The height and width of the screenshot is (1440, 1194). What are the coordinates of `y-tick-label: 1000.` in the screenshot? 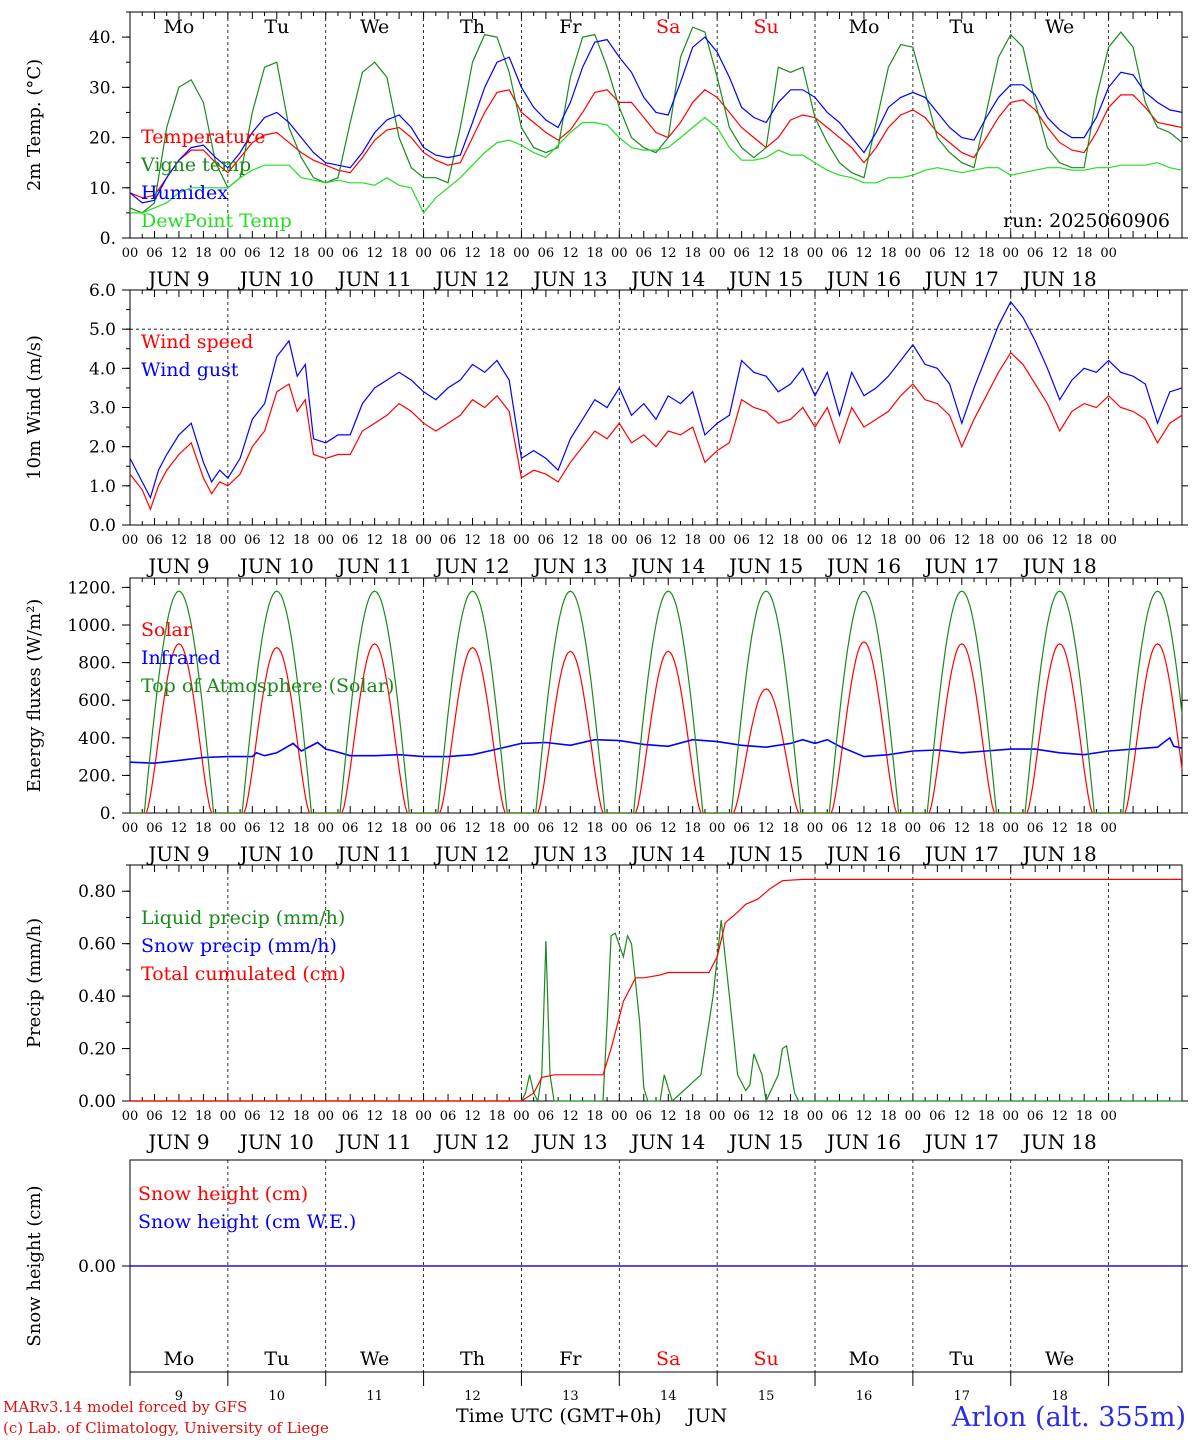 It's located at (91, 626).